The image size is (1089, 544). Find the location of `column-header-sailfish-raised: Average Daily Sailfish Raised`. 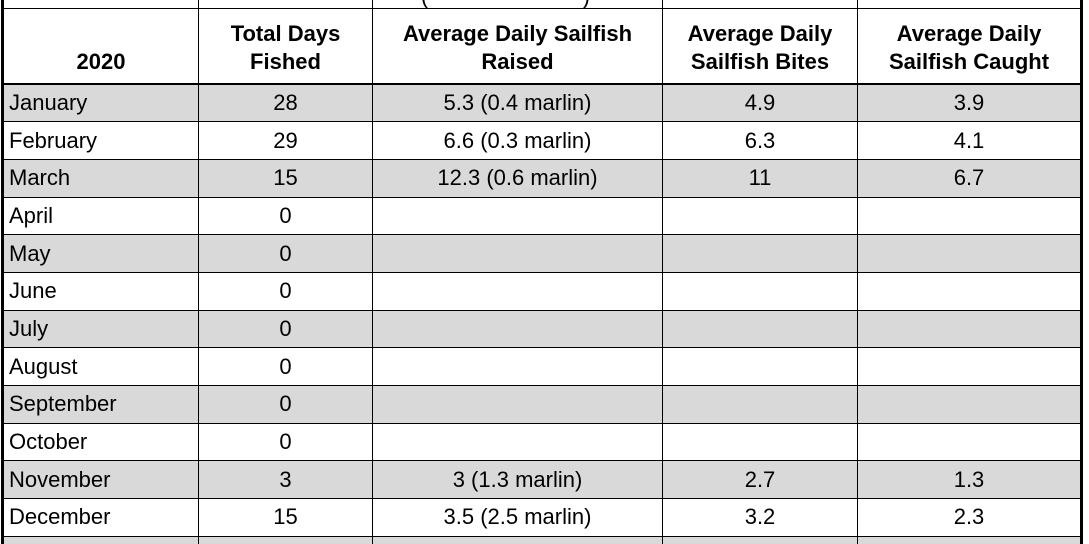

column-header-sailfish-raised: Average Daily Sailfish Raised is located at coordinates (517, 46).